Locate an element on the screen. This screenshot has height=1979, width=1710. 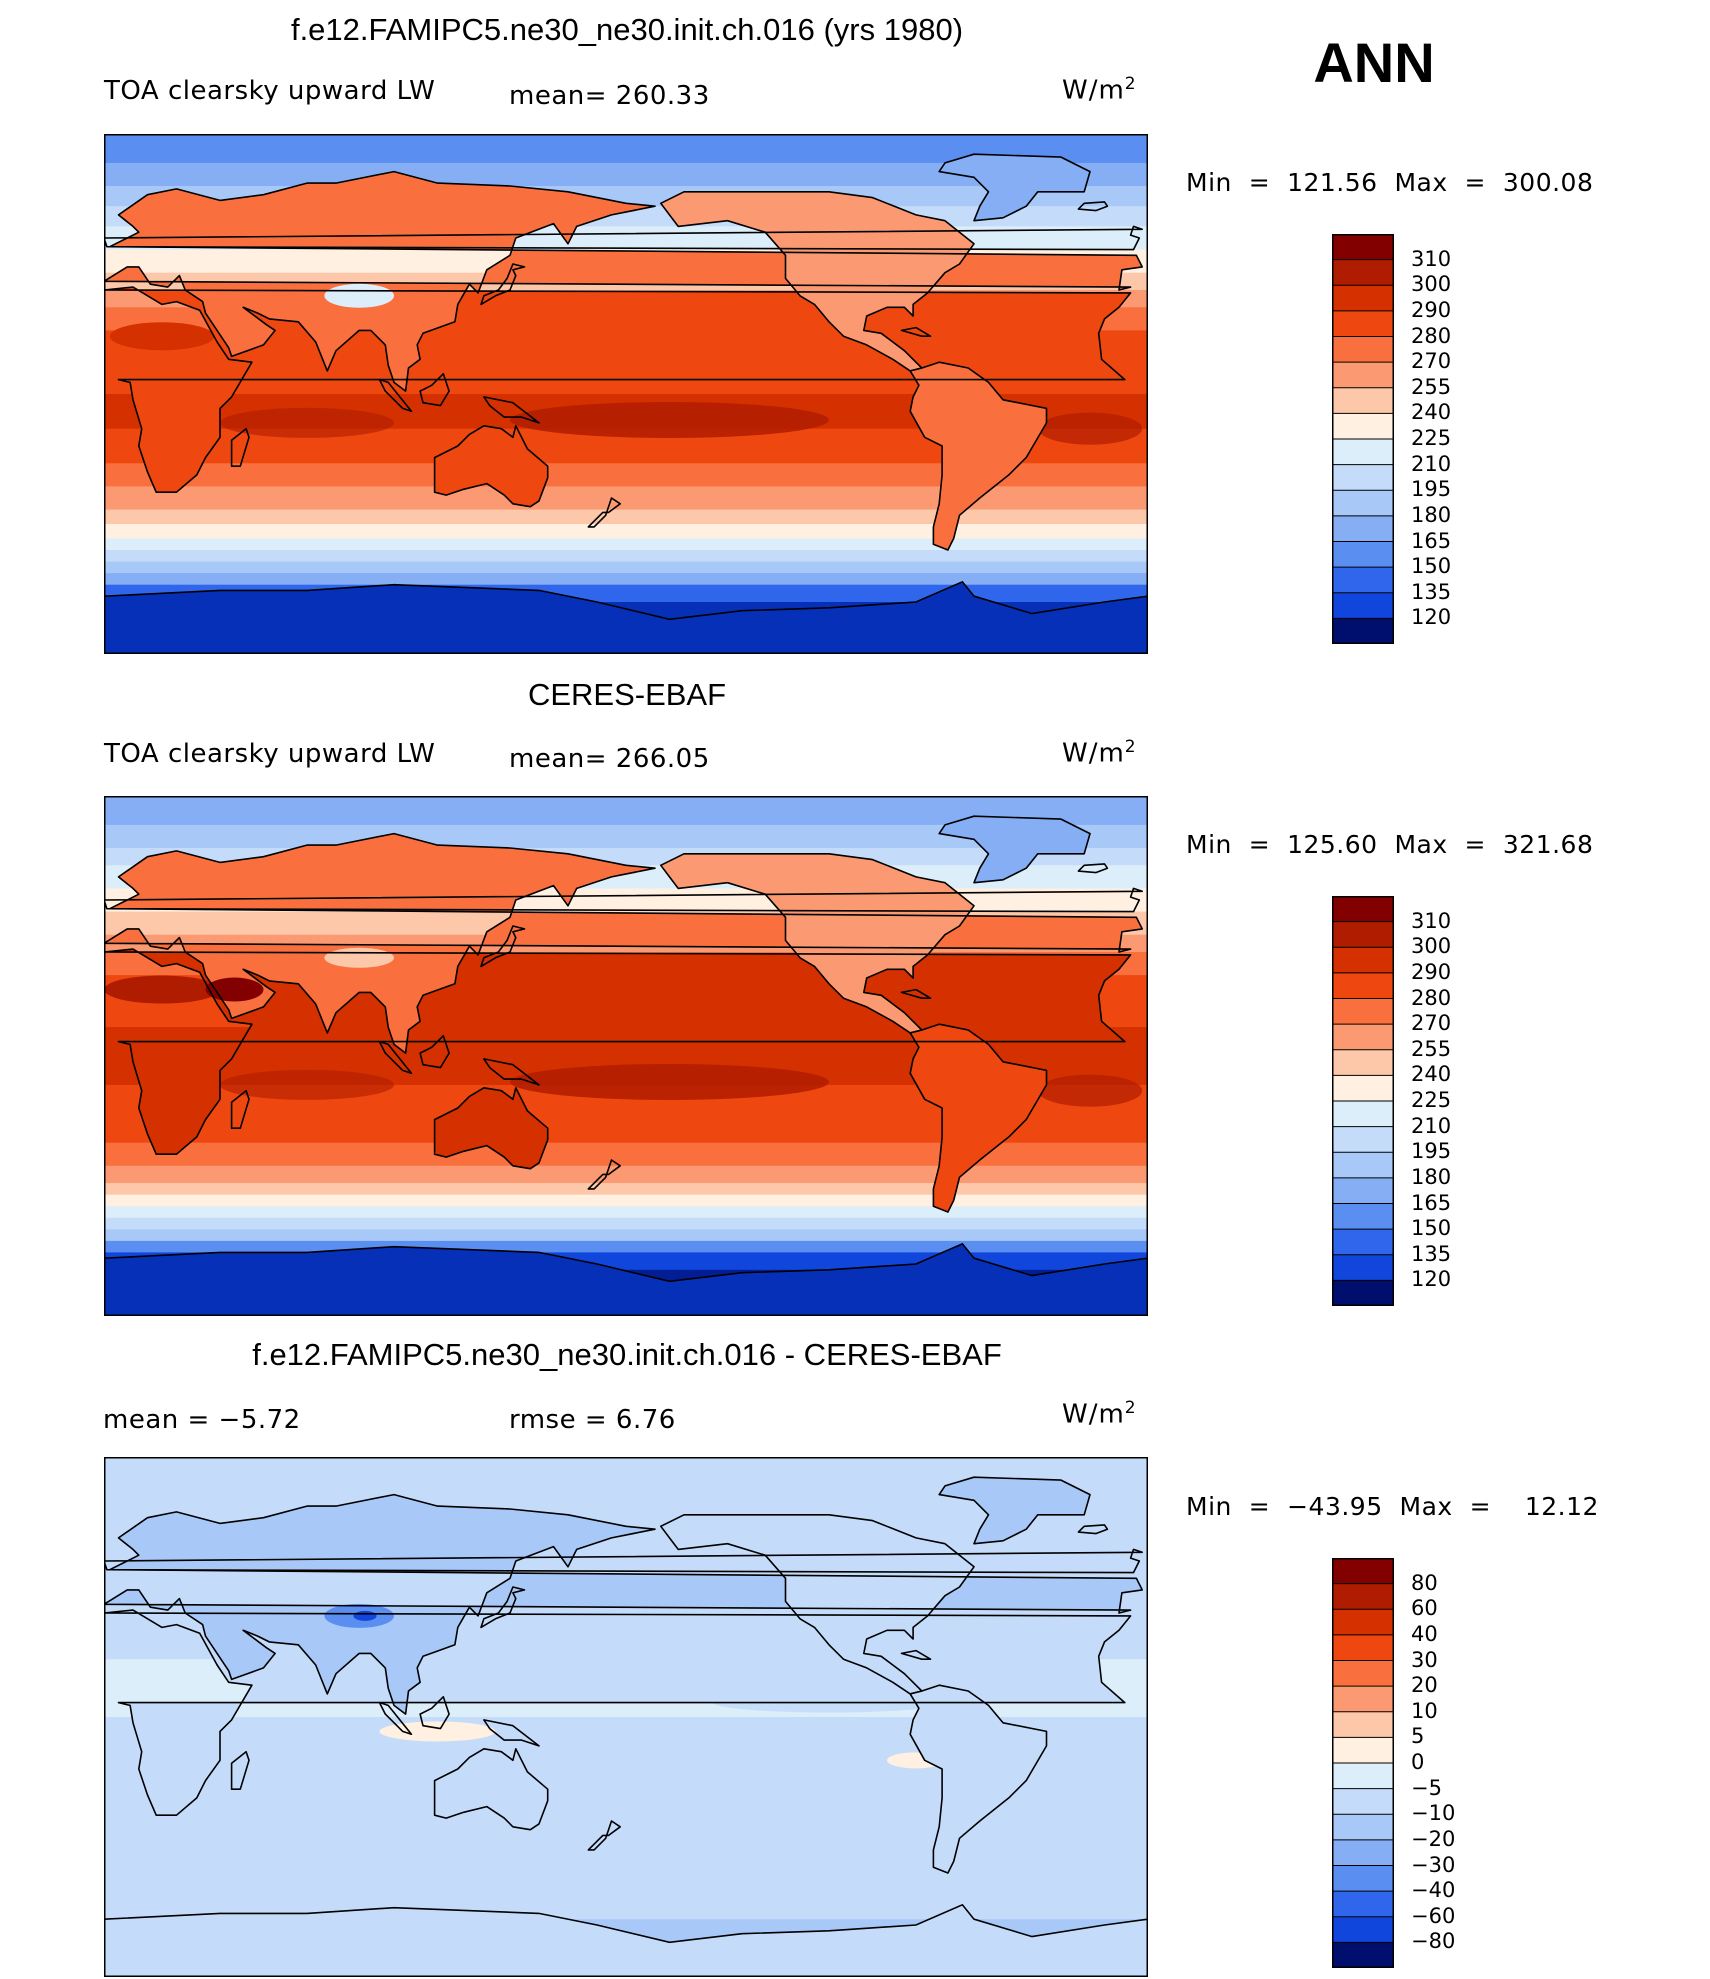
panel-2-mean-label: mean= 266.05 is located at coordinates (609, 759).